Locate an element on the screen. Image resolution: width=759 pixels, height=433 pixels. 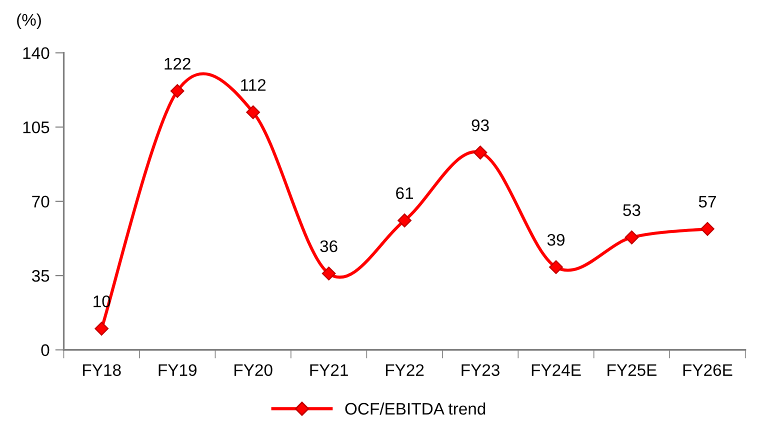
x-tick-label: FY24E is located at coordinates (556, 370).